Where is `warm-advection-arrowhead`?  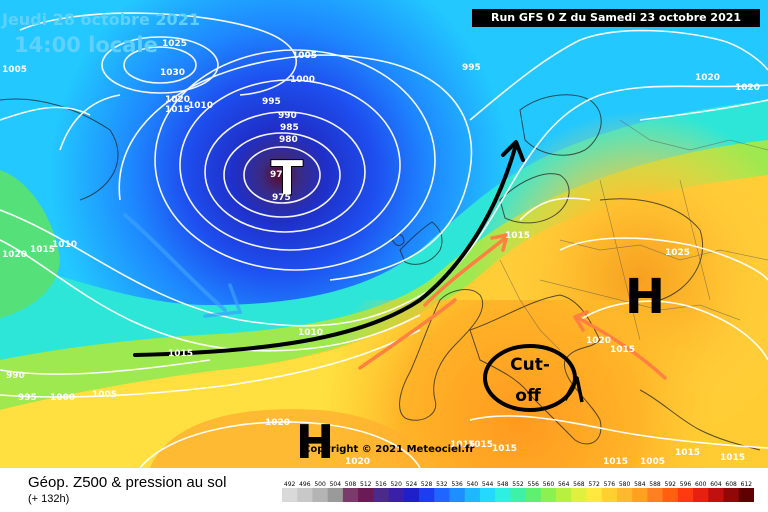 warm-advection-arrowhead is located at coordinates (499, 242).